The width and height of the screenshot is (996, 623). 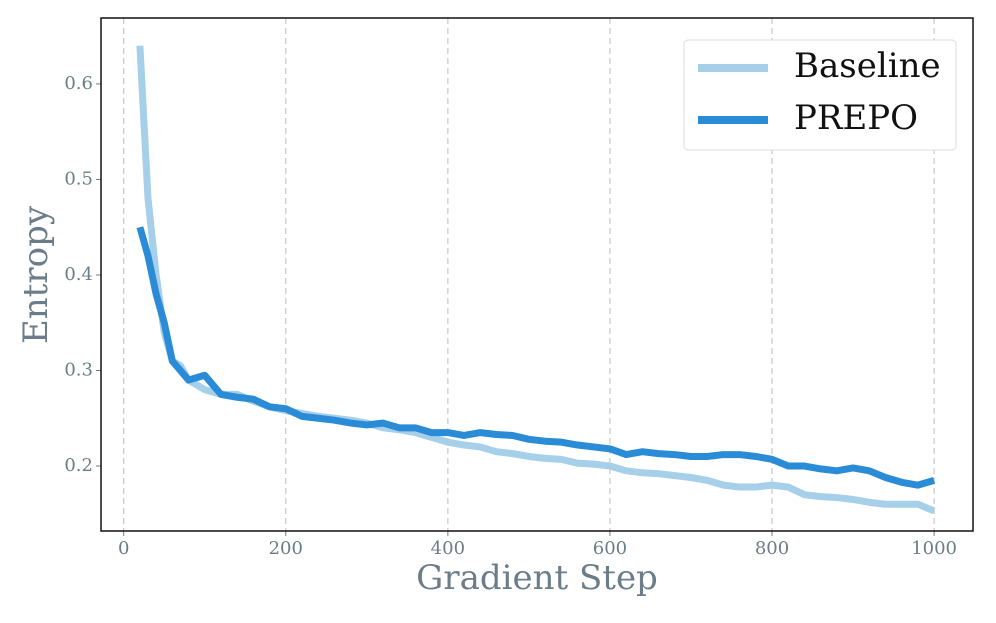 What do you see at coordinates (448, 548) in the screenshot?
I see `x-tick-label: 400` at bounding box center [448, 548].